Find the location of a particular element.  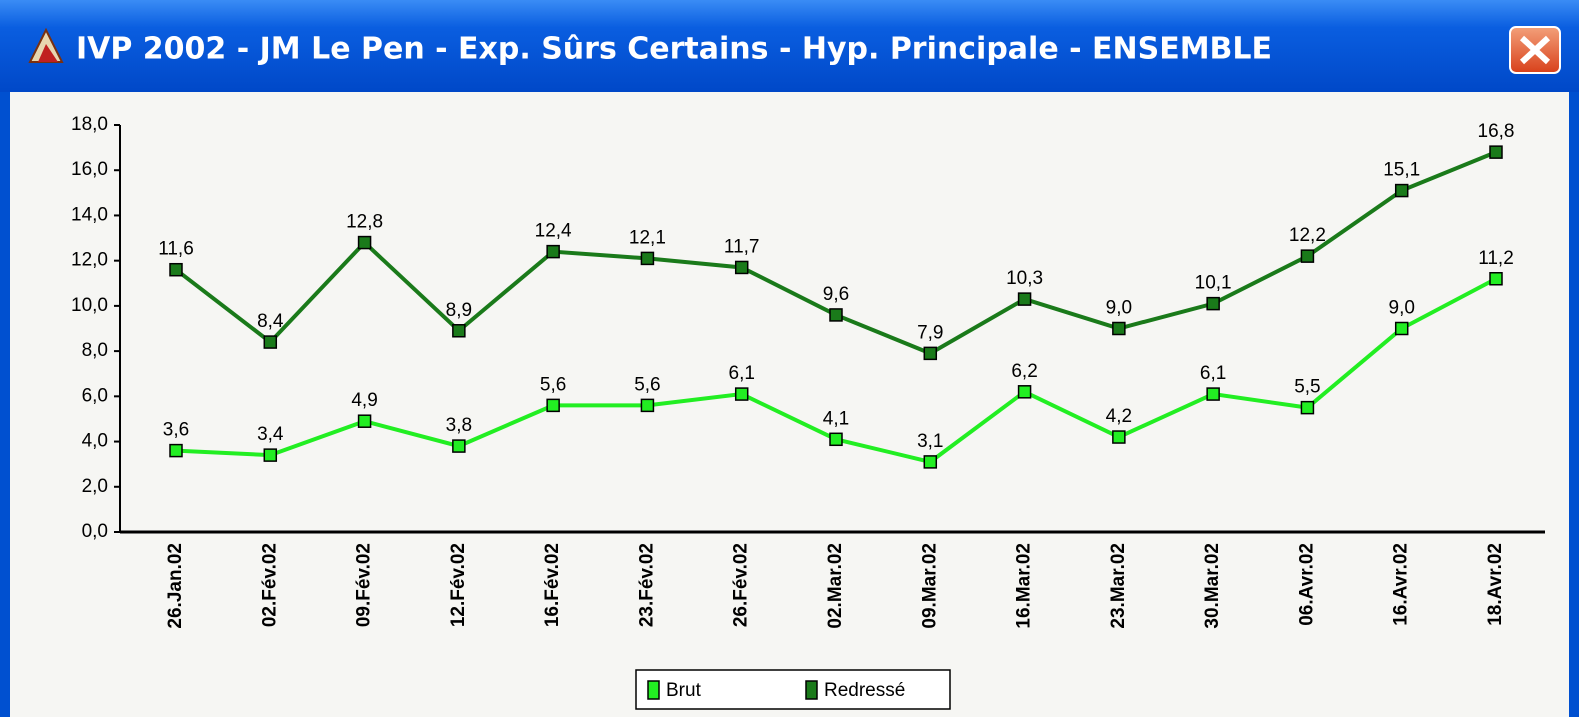

value-label: 12,1 is located at coordinates (647, 237).